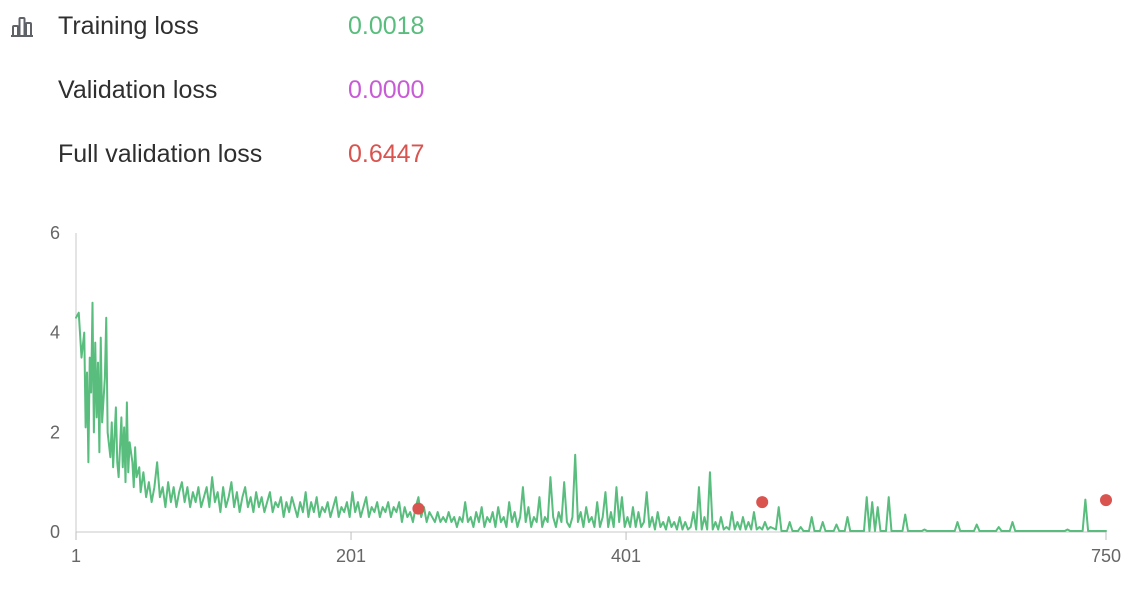  I want to click on x-tick-label: 201, so click(351, 556).